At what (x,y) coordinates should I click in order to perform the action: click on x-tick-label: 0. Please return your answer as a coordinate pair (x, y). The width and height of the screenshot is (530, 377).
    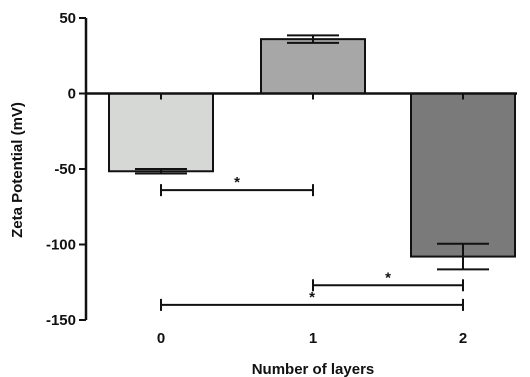
    Looking at the image, I should click on (161, 338).